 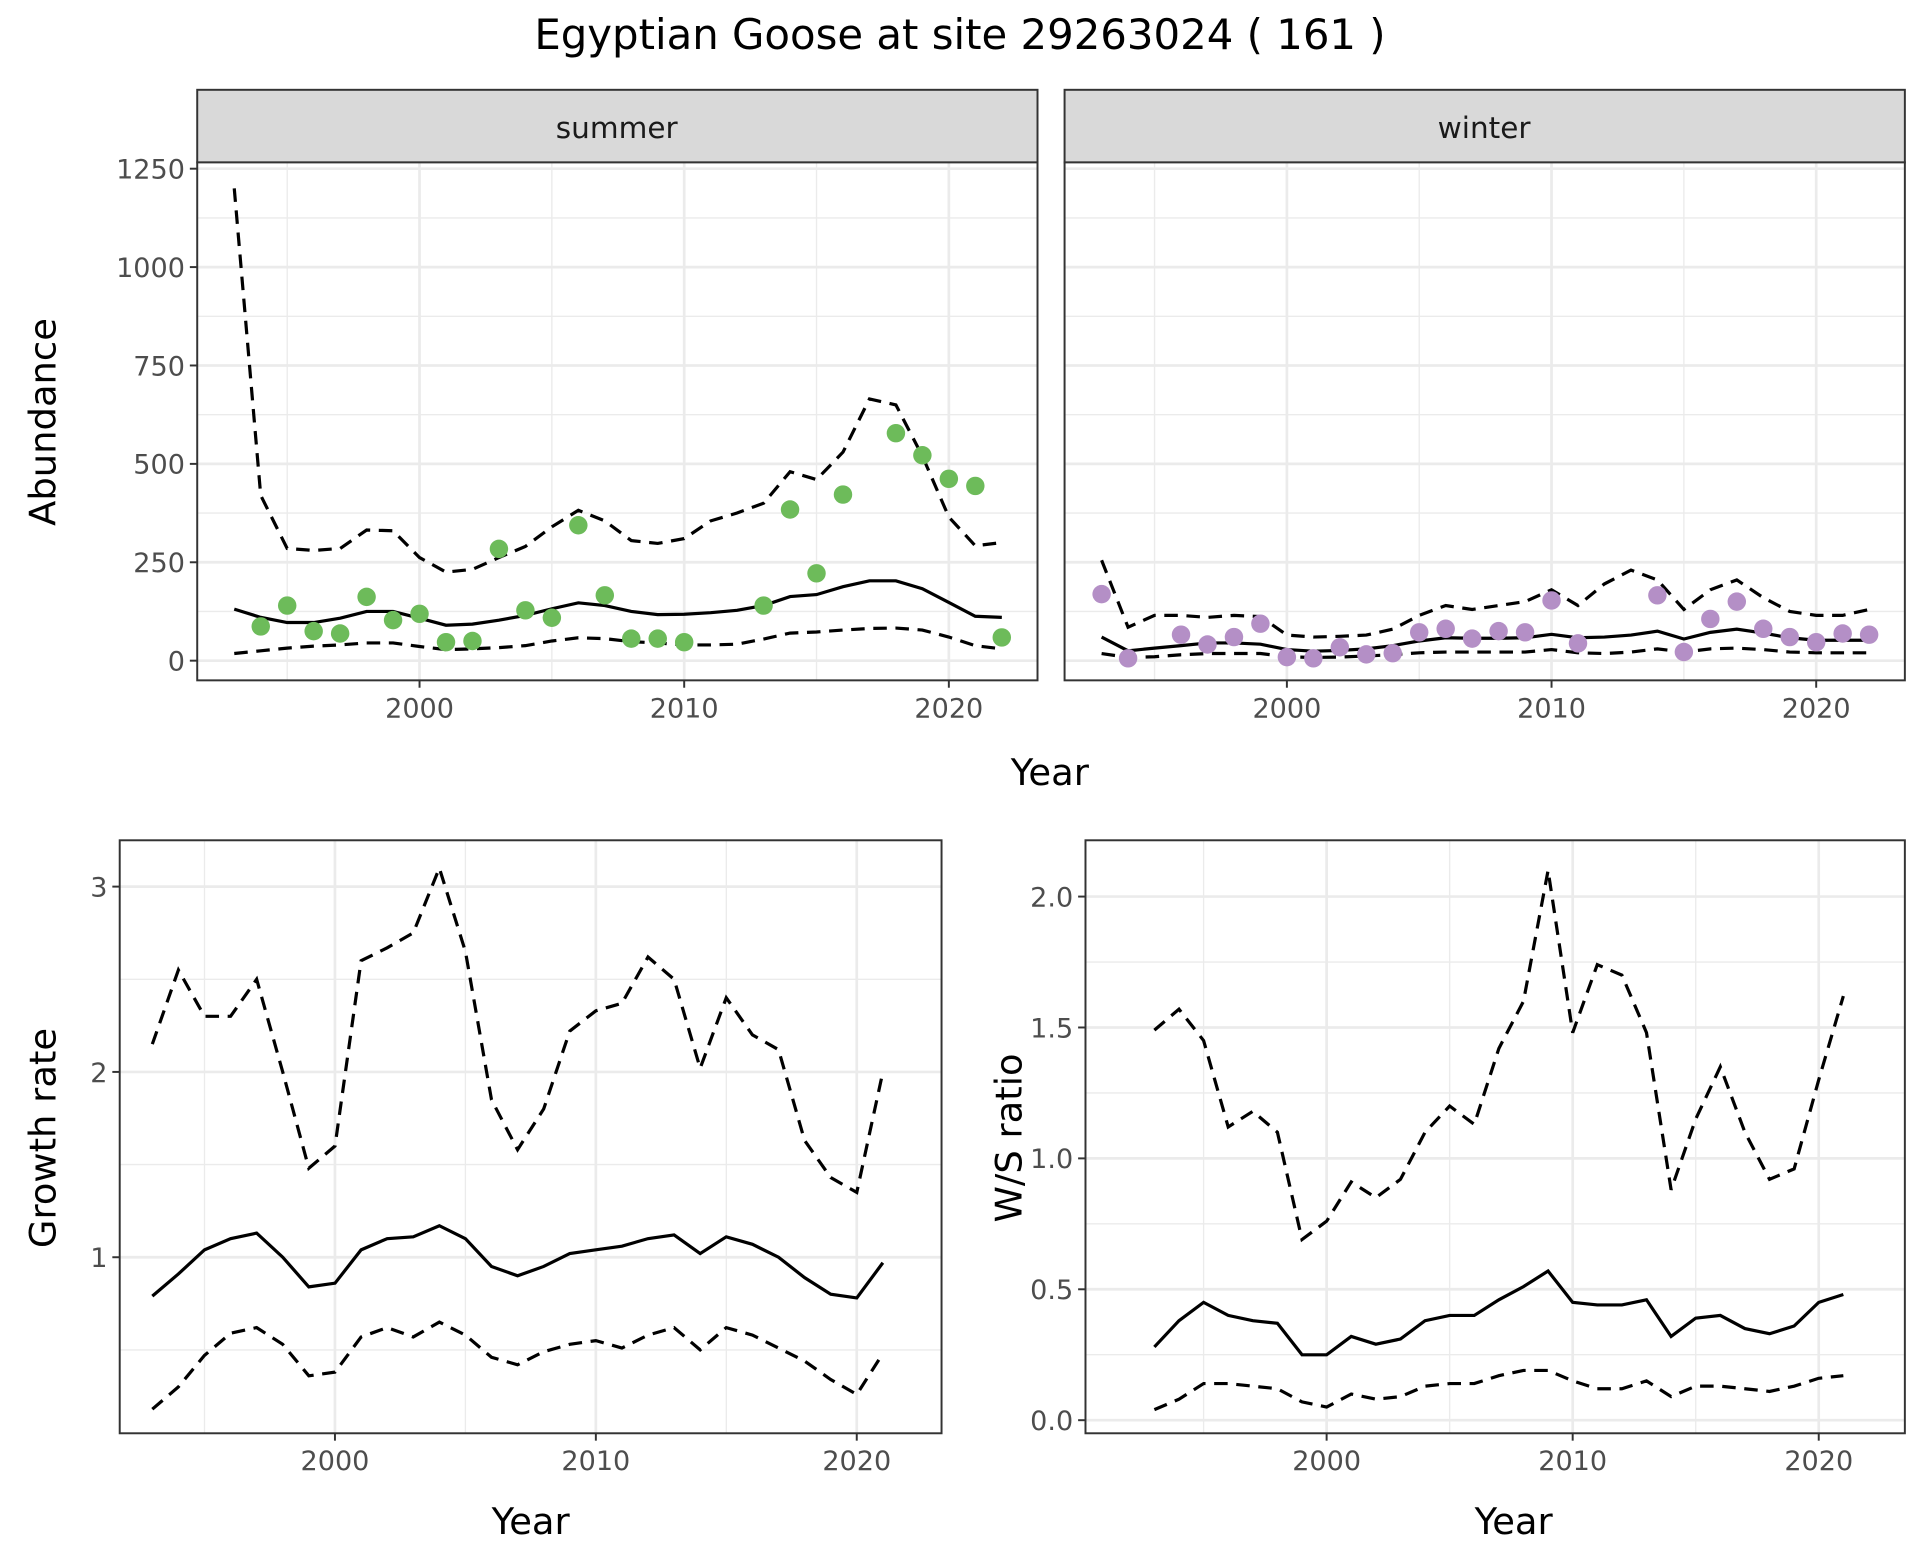 I want to click on y-axis-title-abundance: Abundance, so click(x=43, y=422).